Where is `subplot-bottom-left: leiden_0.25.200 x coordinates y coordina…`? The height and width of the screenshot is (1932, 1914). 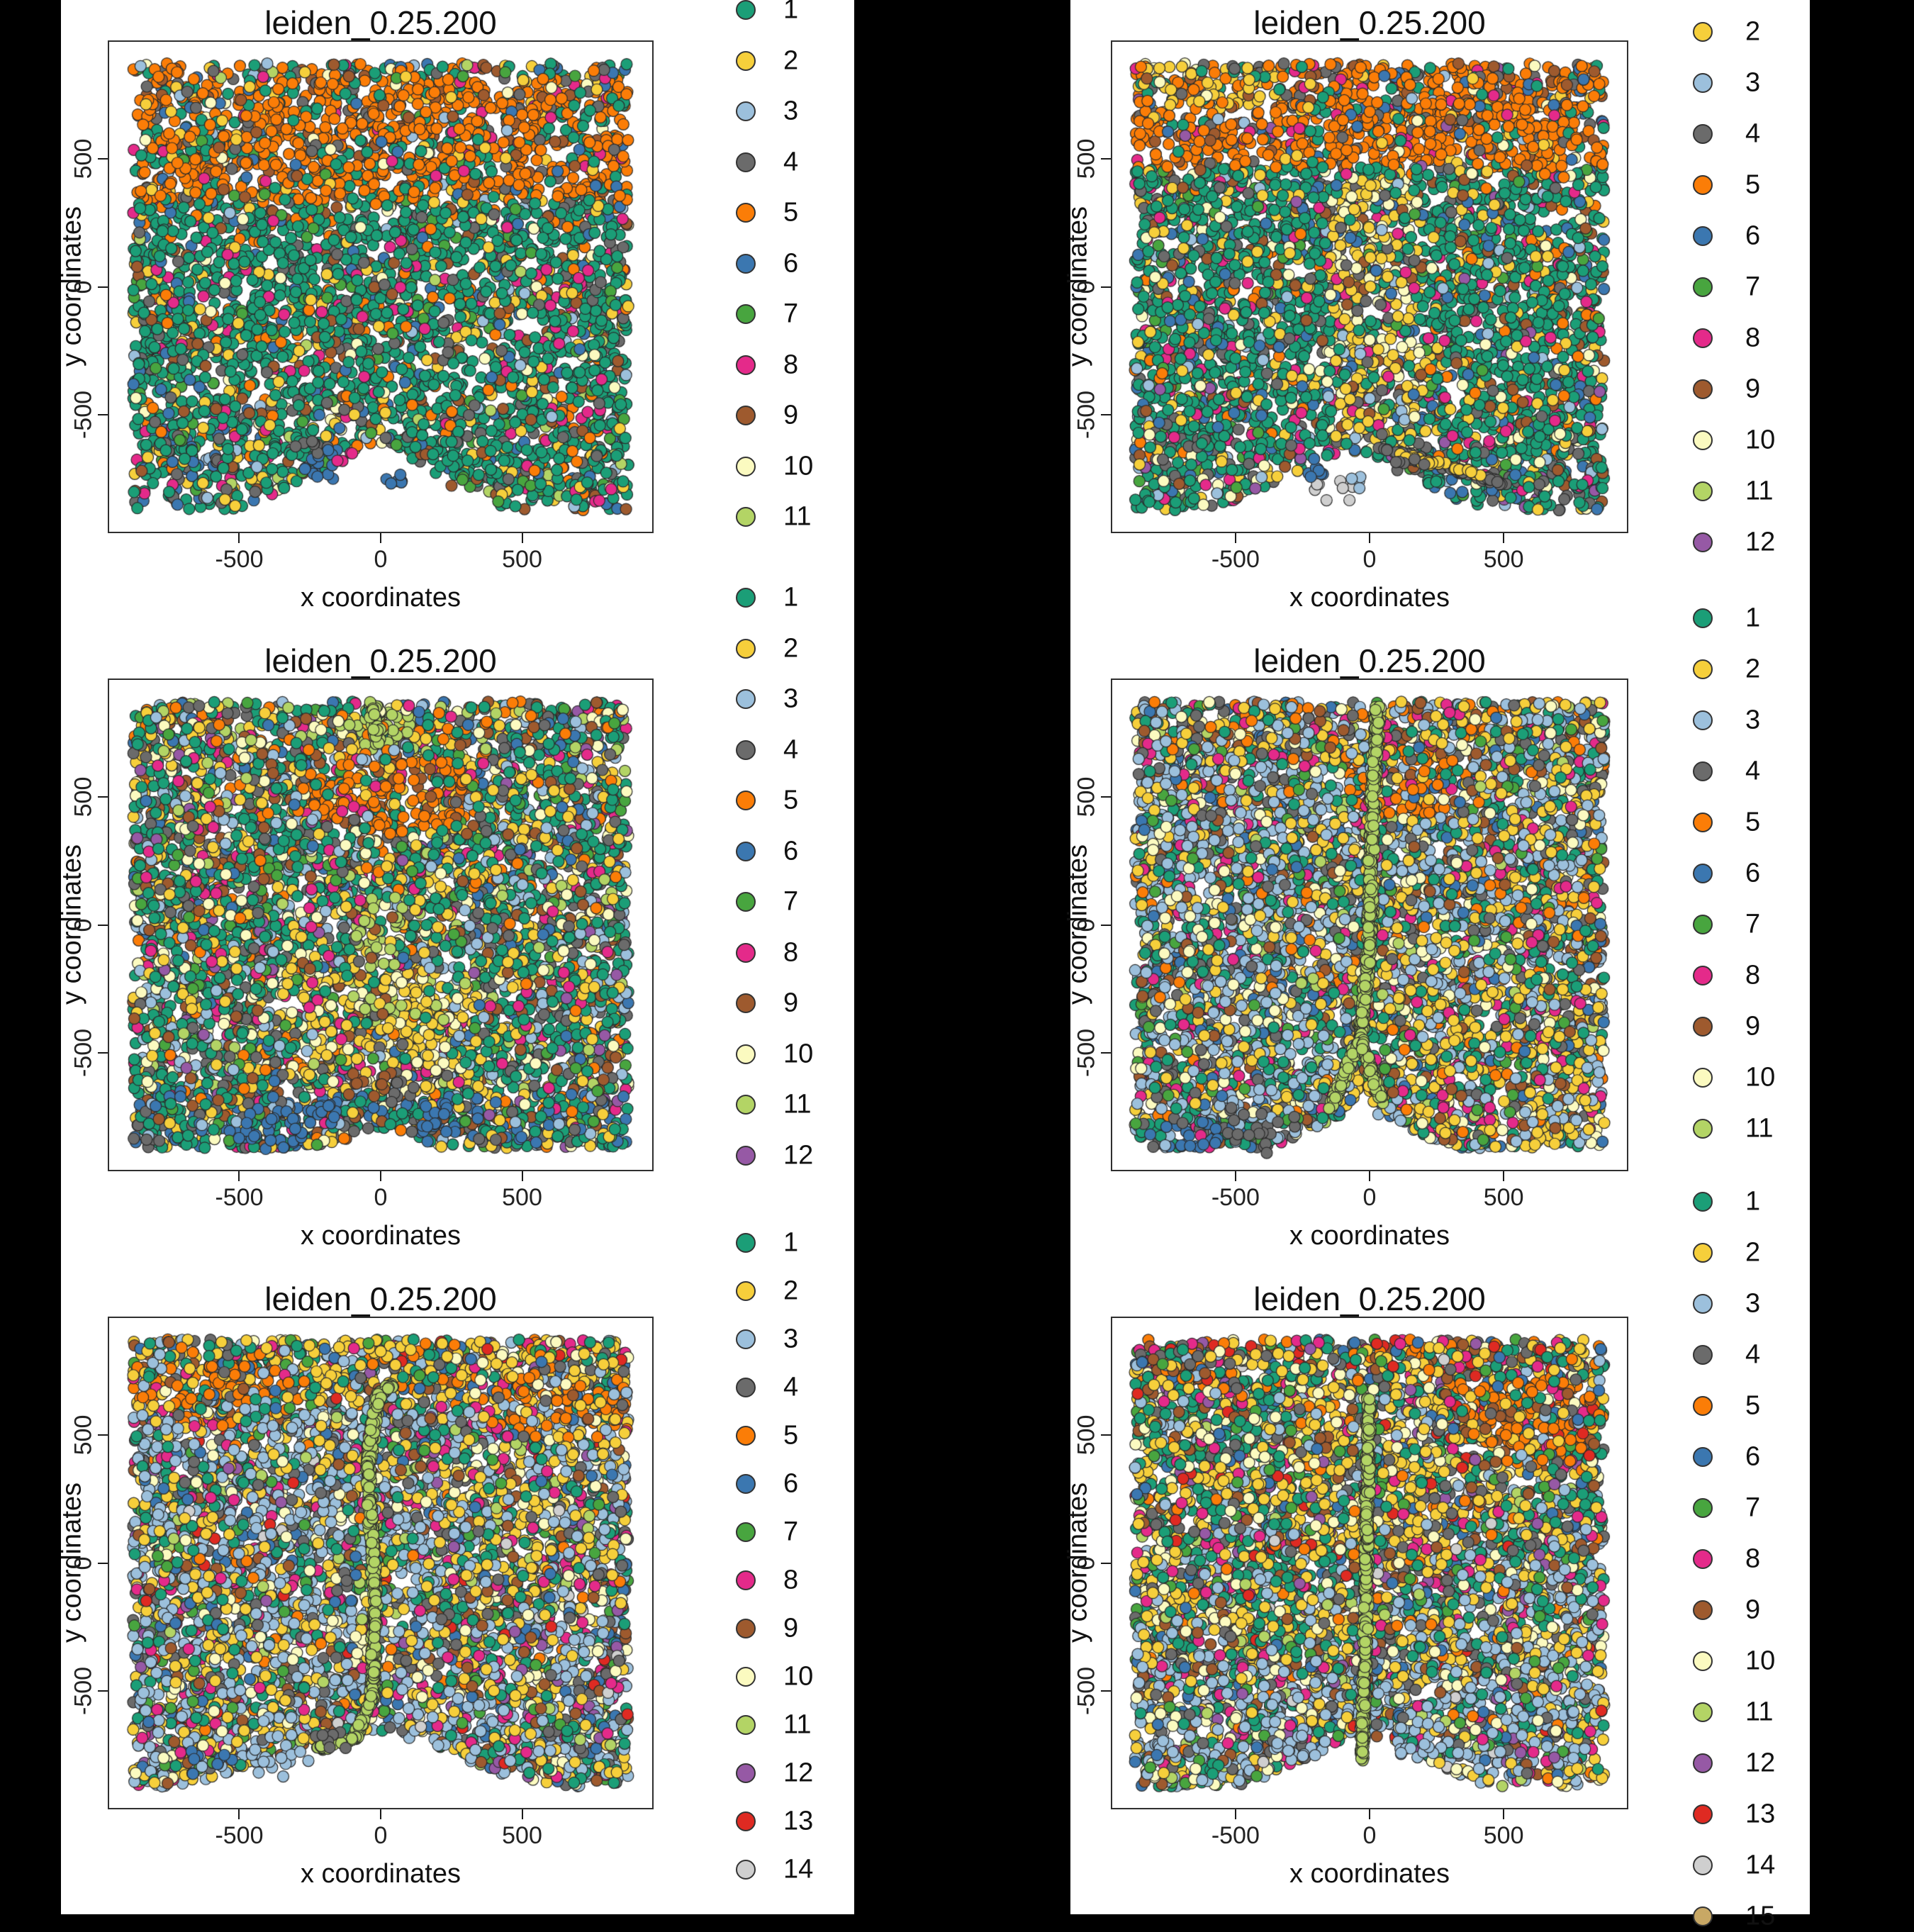
subplot-bottom-left: leiden_0.25.200 x coordinates y coordina… is located at coordinates (455, 1595).